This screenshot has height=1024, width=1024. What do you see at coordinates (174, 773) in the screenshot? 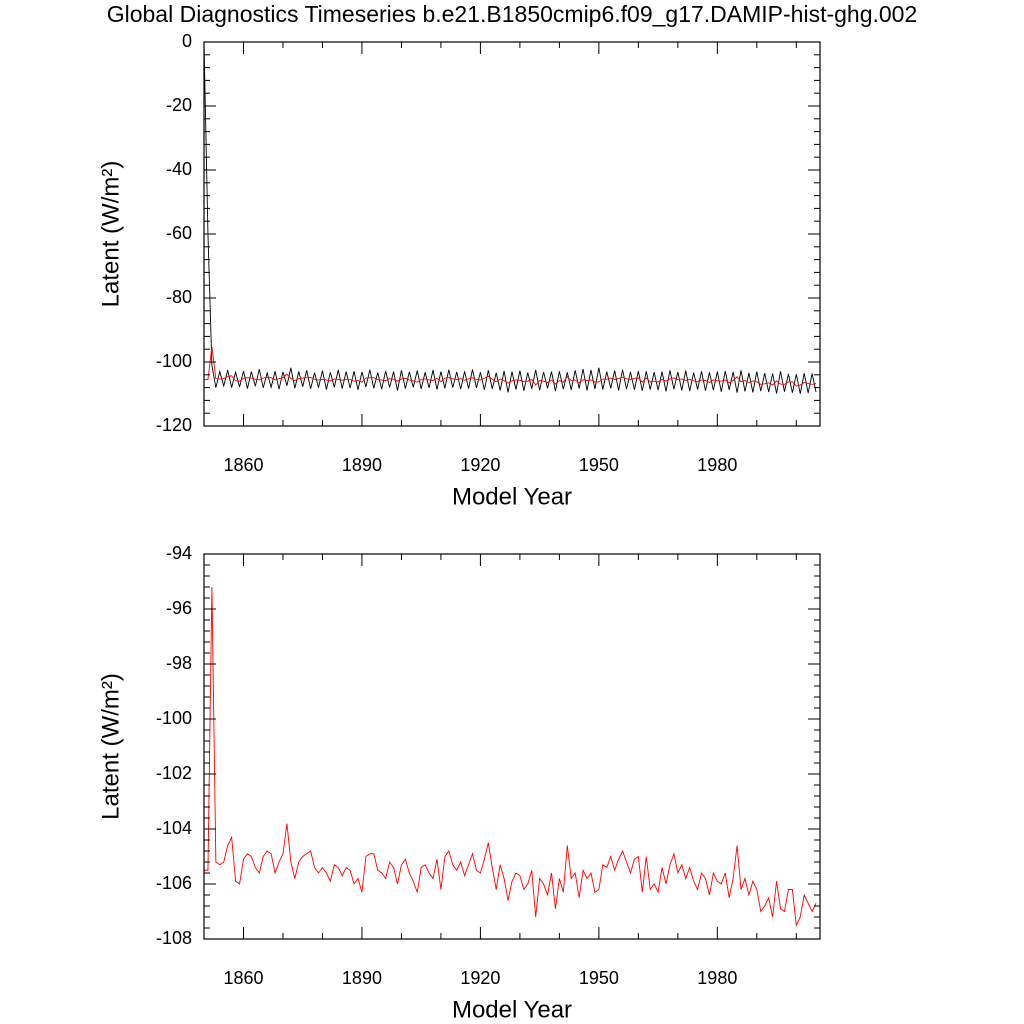
I see `y-tick-label: -102` at bounding box center [174, 773].